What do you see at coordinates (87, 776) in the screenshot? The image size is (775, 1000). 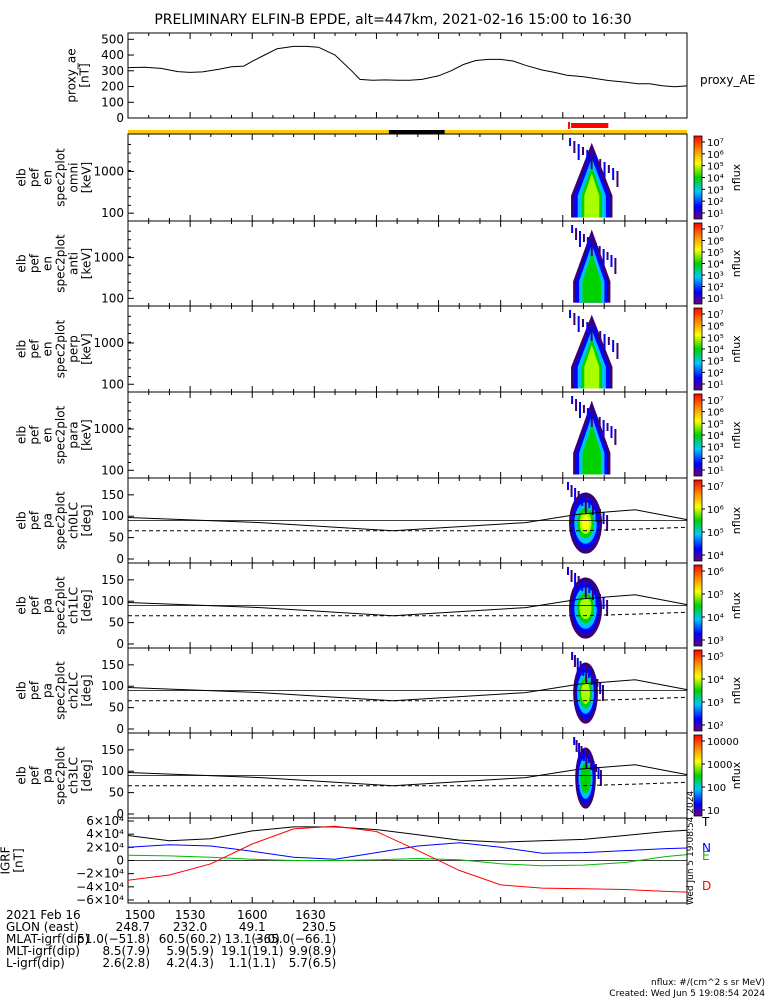 I see `ylabel-line: [deg]` at bounding box center [87, 776].